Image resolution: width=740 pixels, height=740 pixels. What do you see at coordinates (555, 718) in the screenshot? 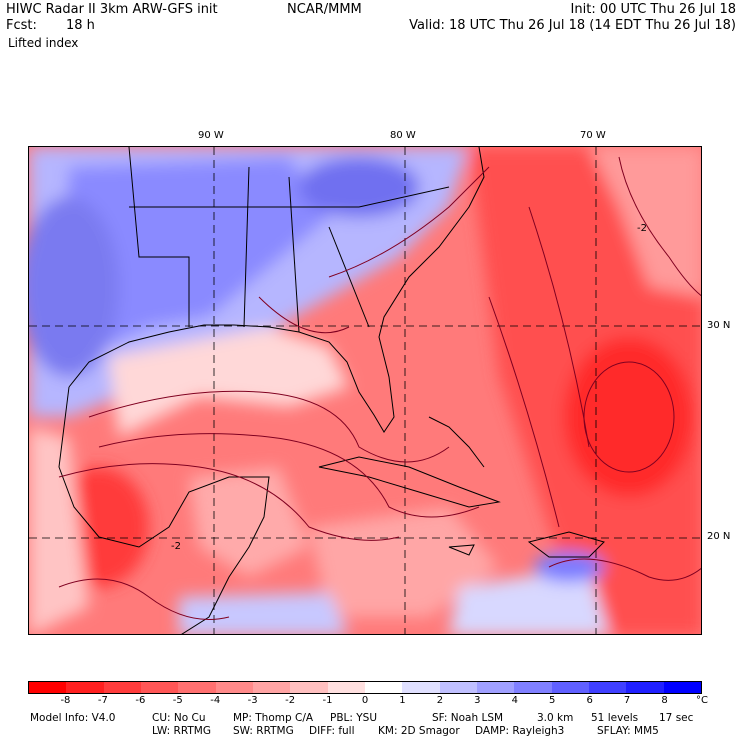
I see `grid-spacing: 3.0 km` at bounding box center [555, 718].